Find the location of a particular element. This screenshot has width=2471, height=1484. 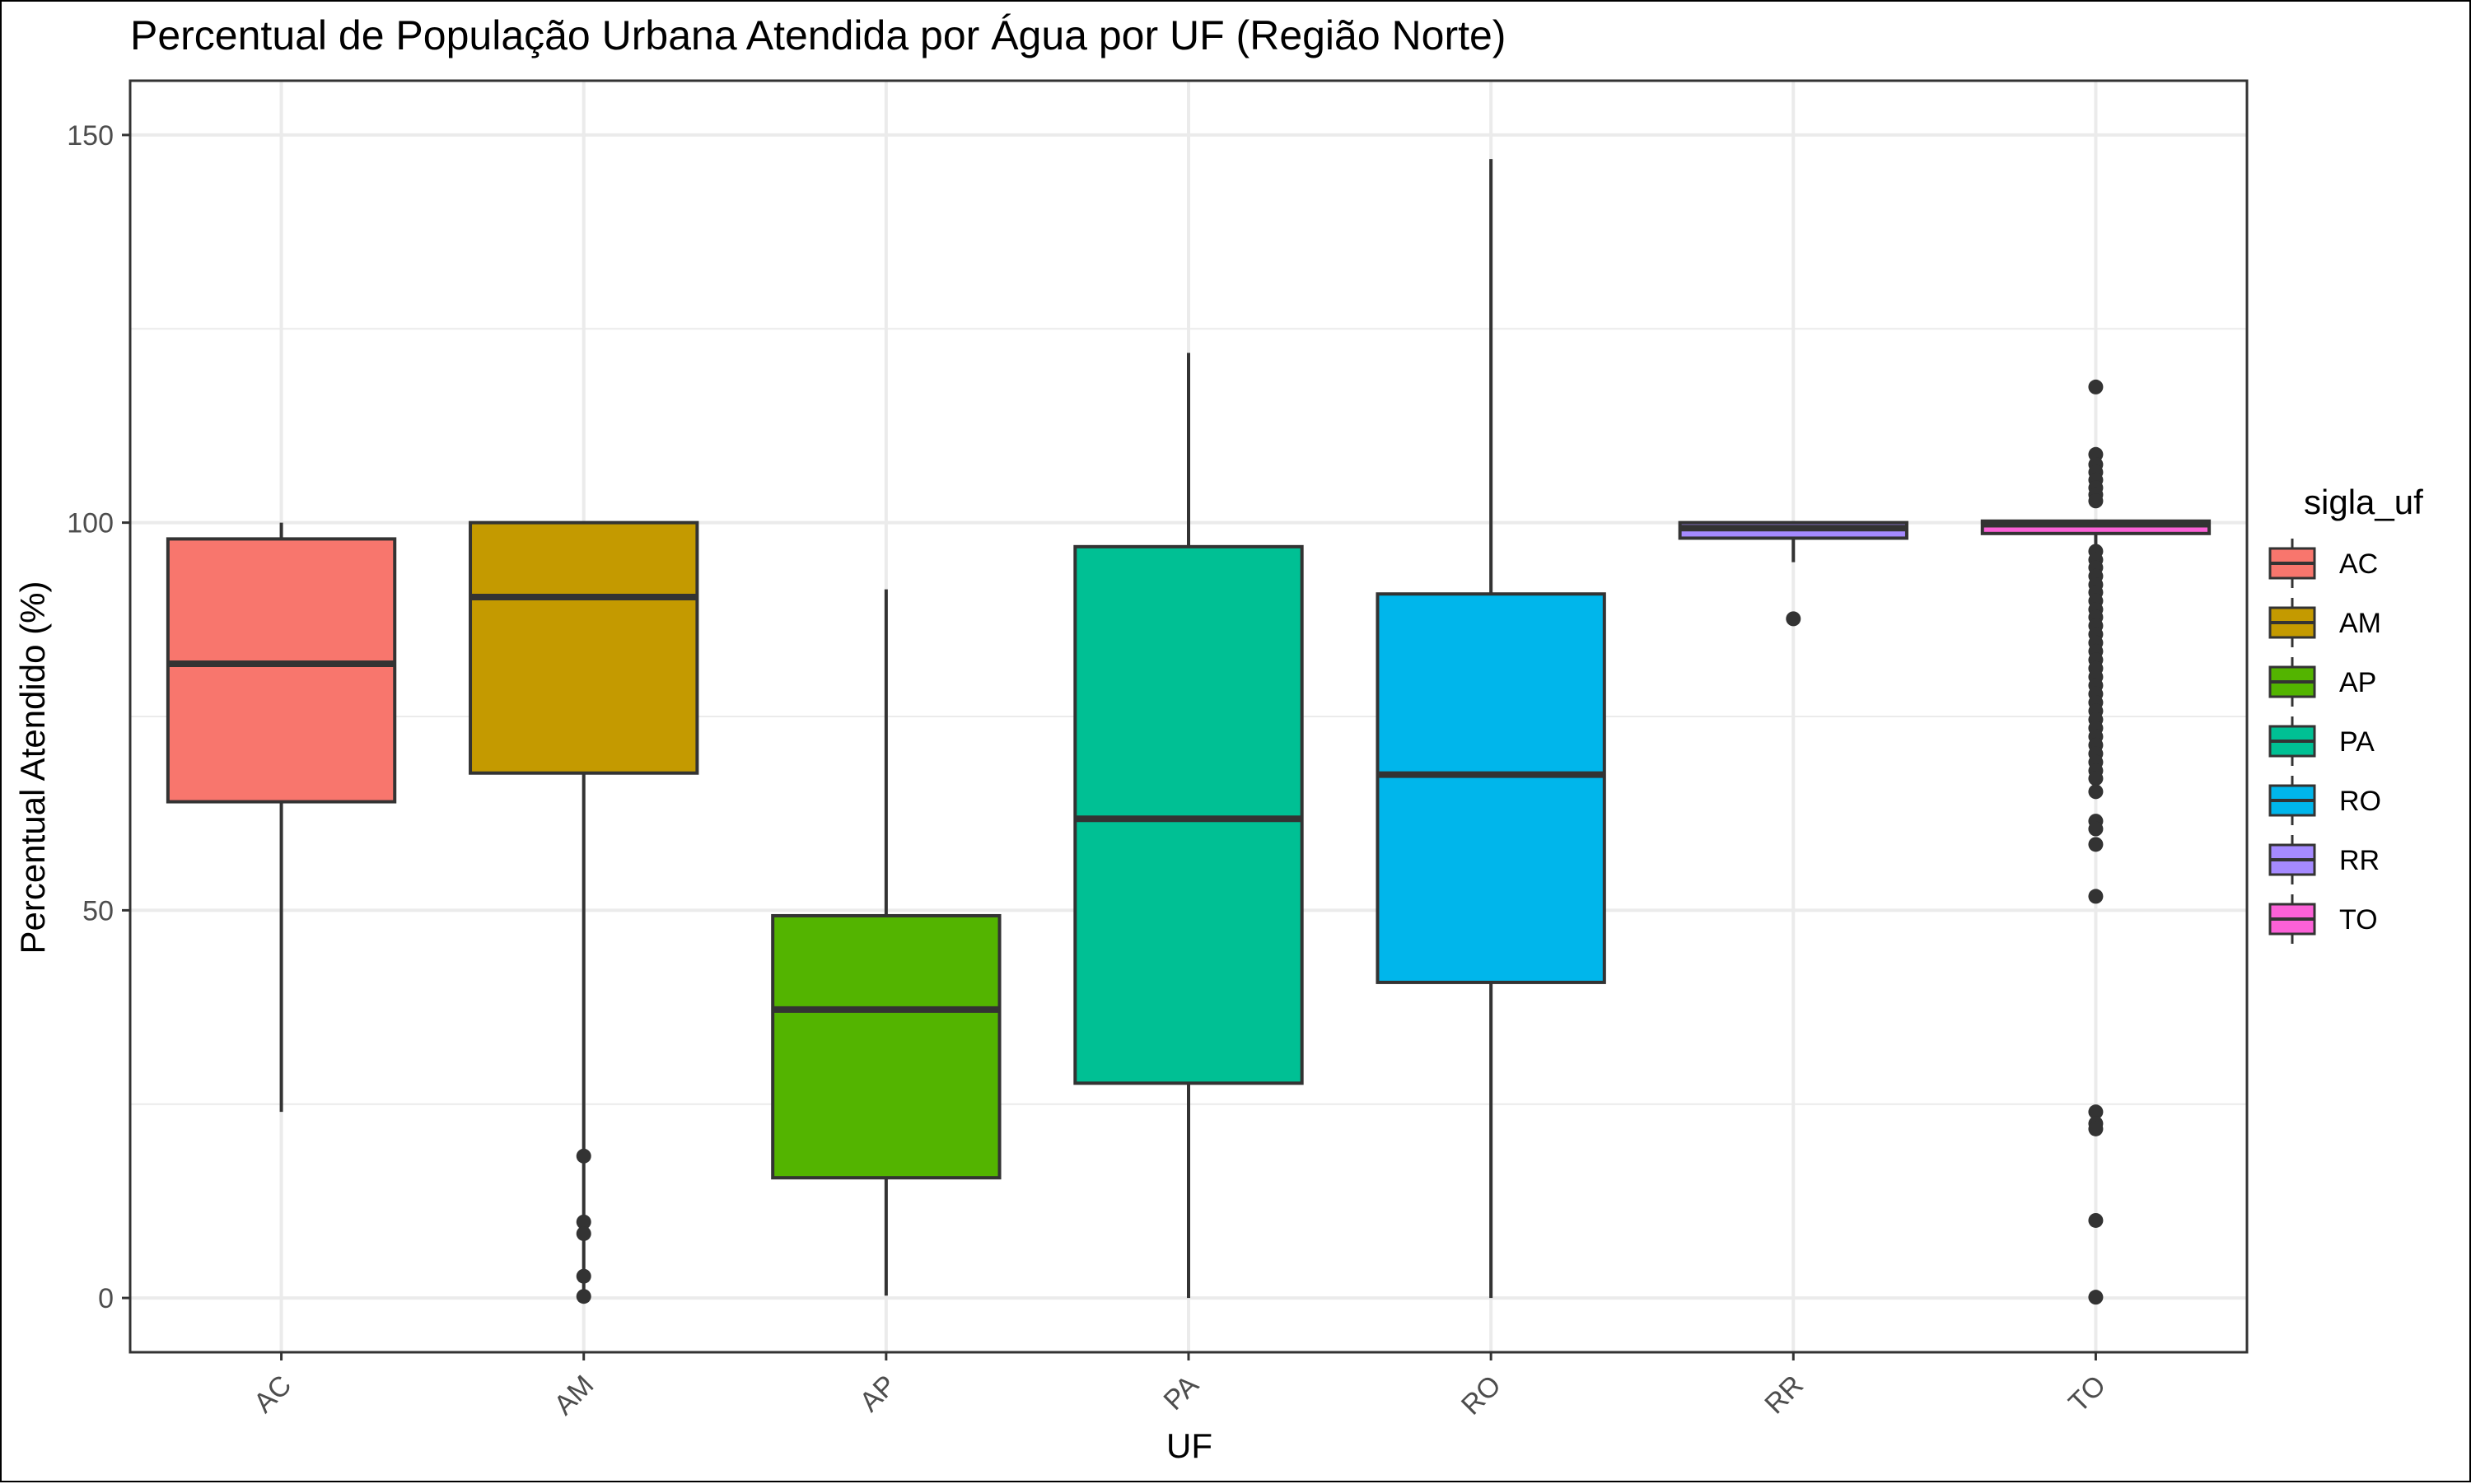

box-to is located at coordinates (2096, 842).